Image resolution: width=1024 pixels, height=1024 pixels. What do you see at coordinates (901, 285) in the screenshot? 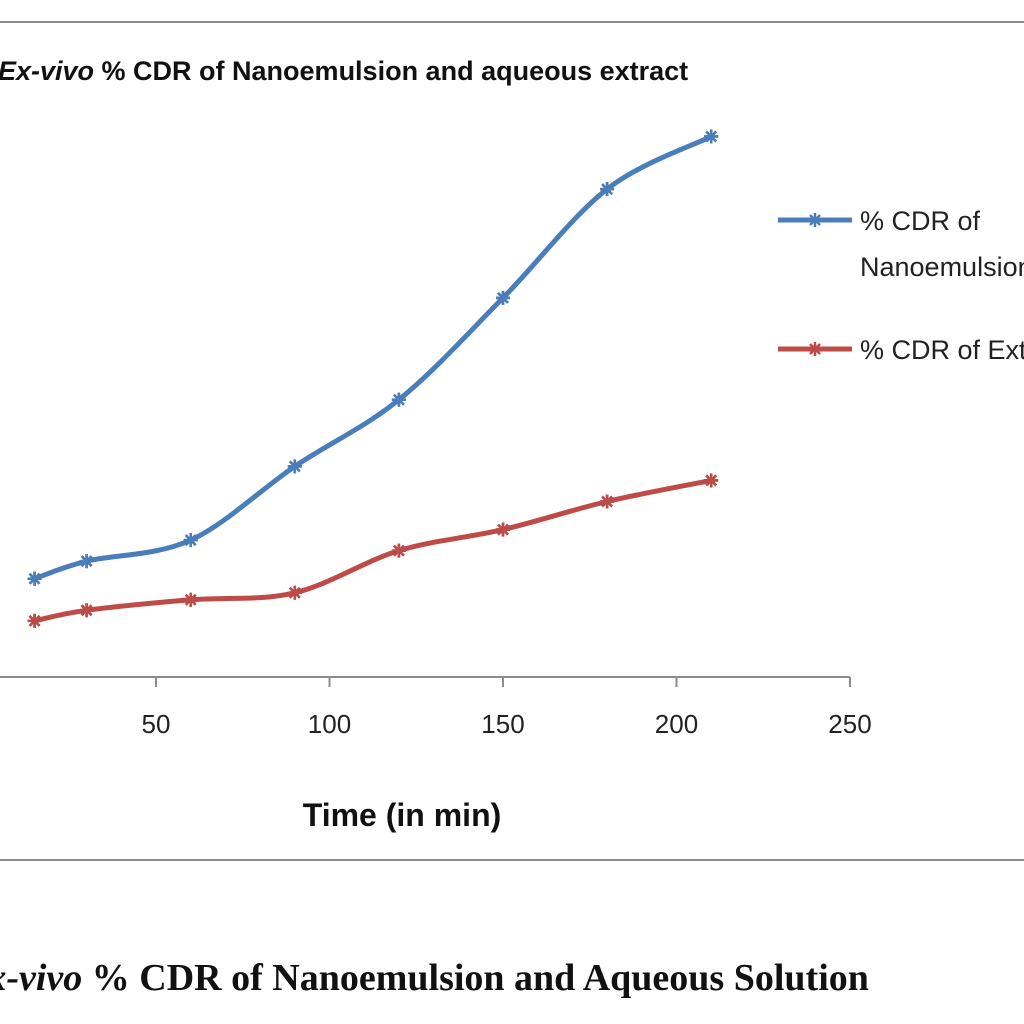
I see `legend: % CDR of Nanoemulsion % CDR of Extract` at bounding box center [901, 285].